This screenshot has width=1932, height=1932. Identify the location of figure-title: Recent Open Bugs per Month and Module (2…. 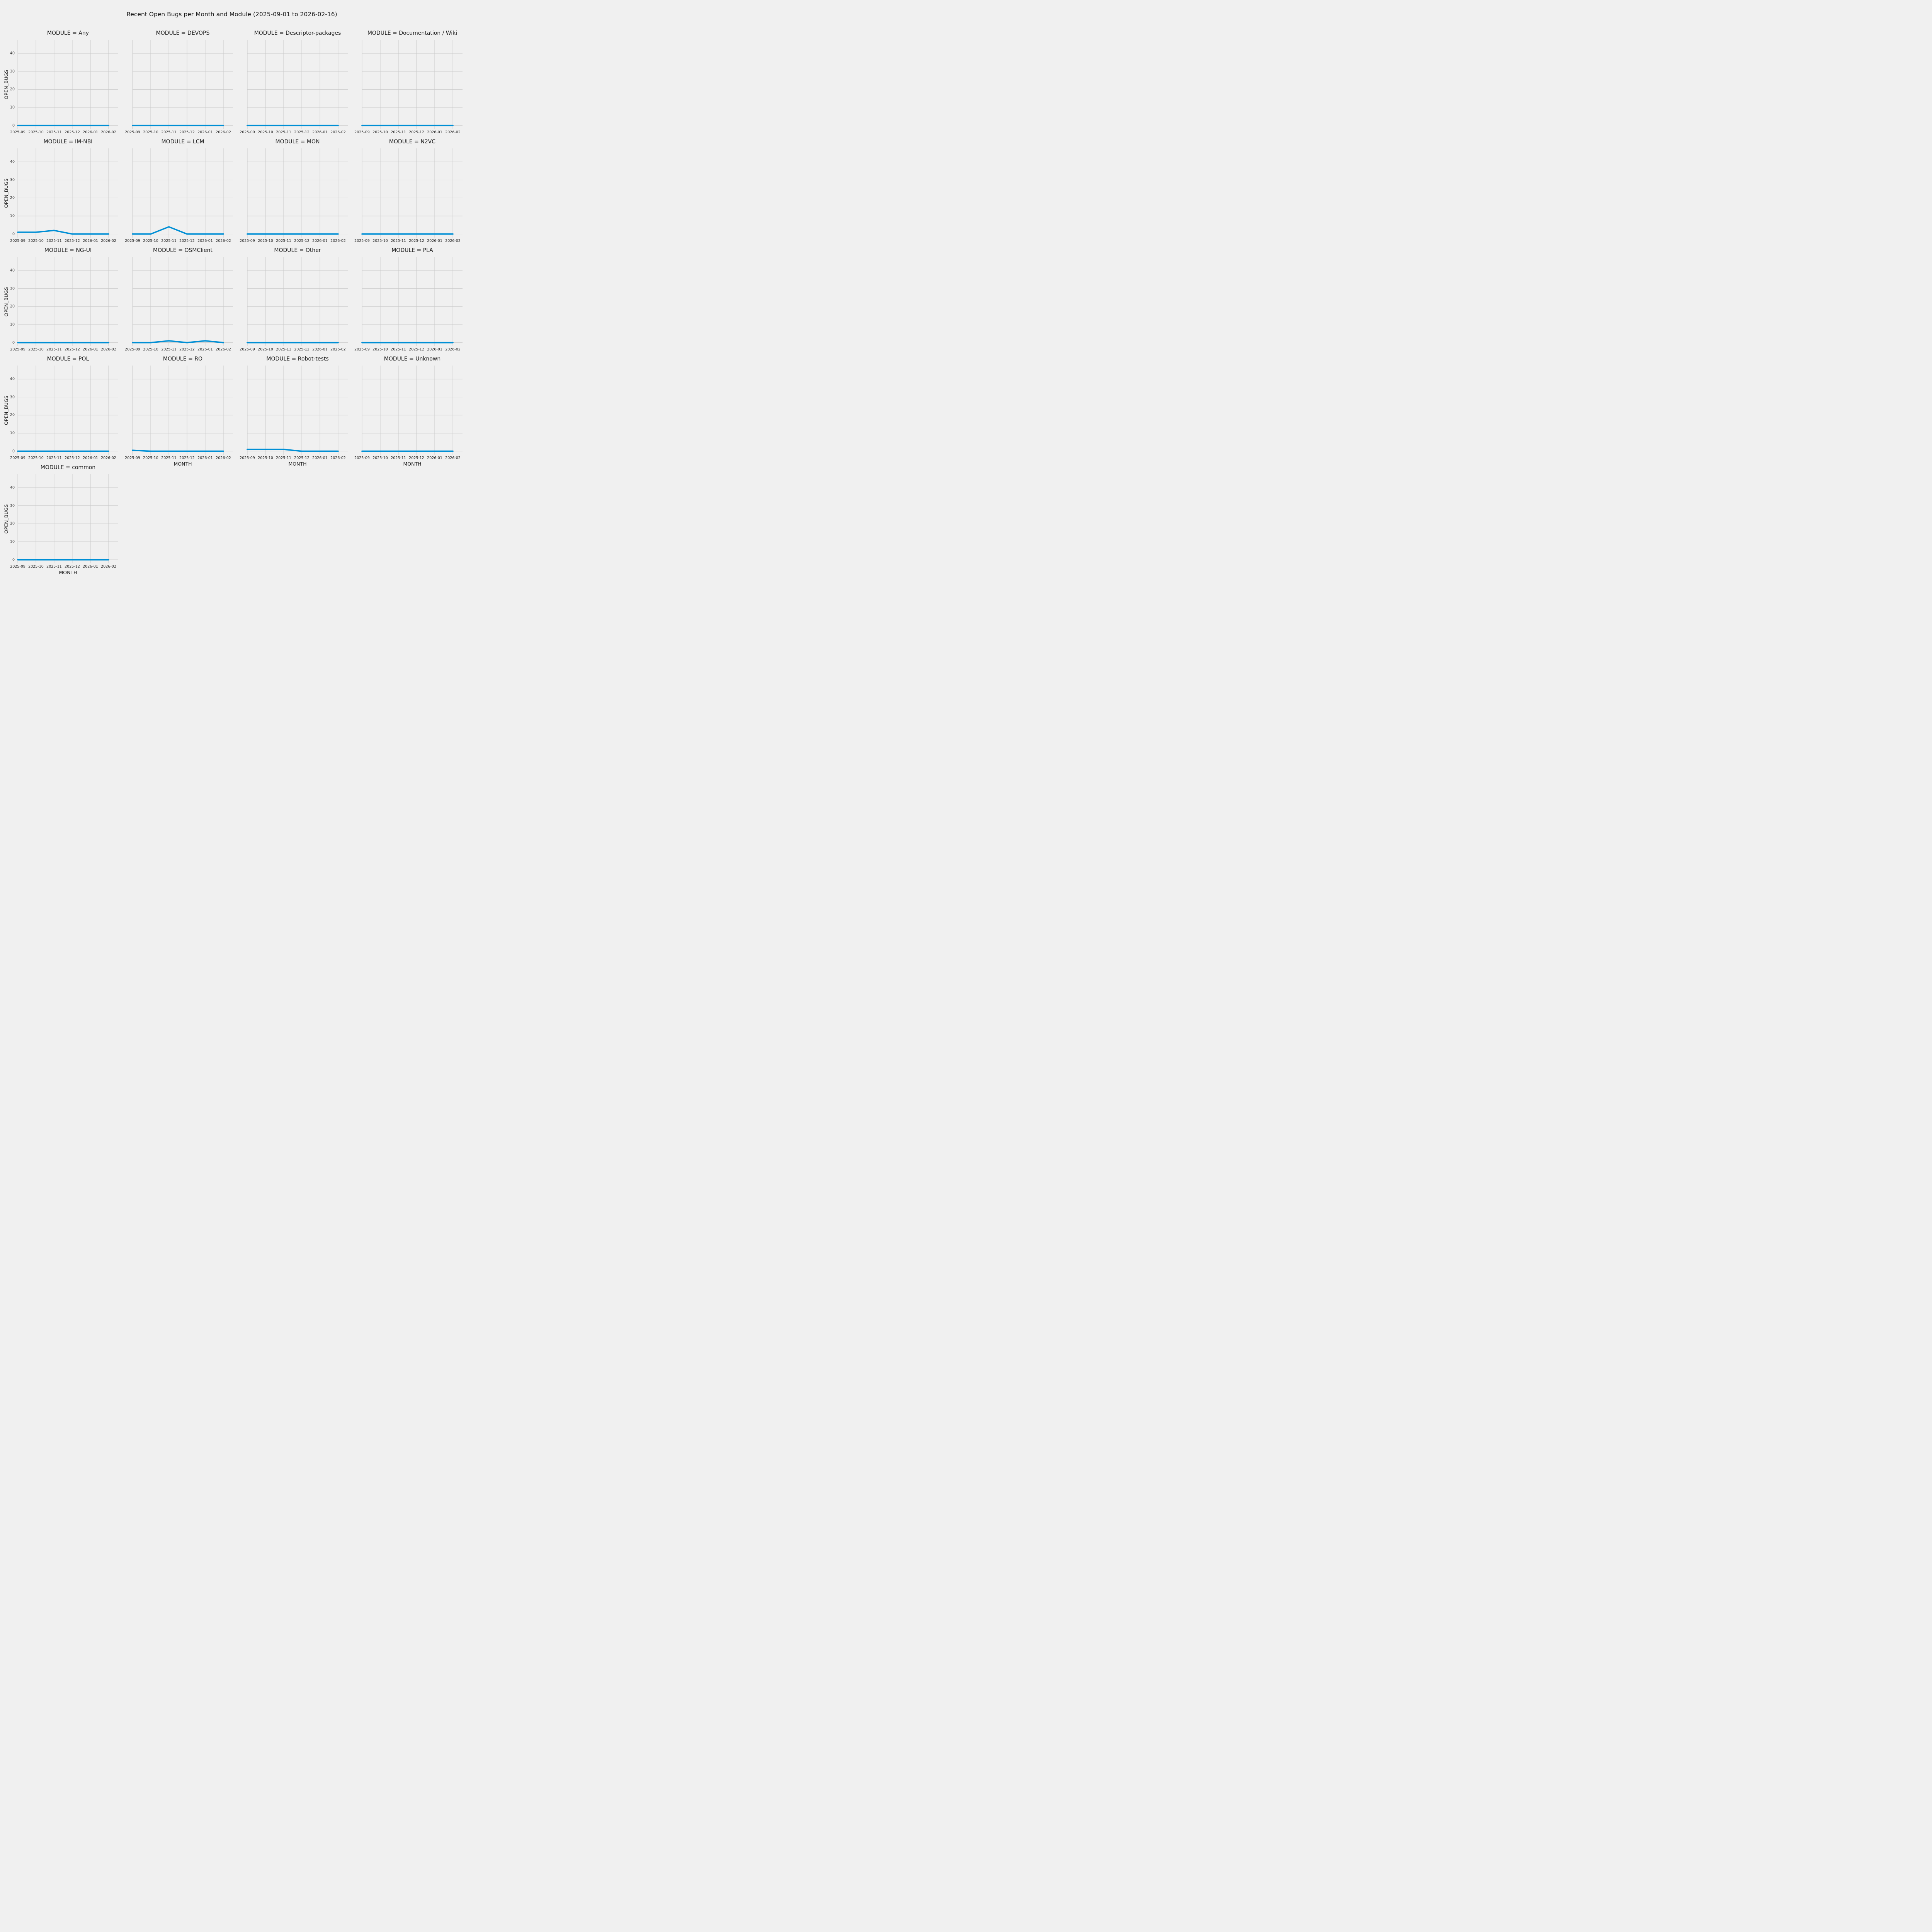
(232, 15).